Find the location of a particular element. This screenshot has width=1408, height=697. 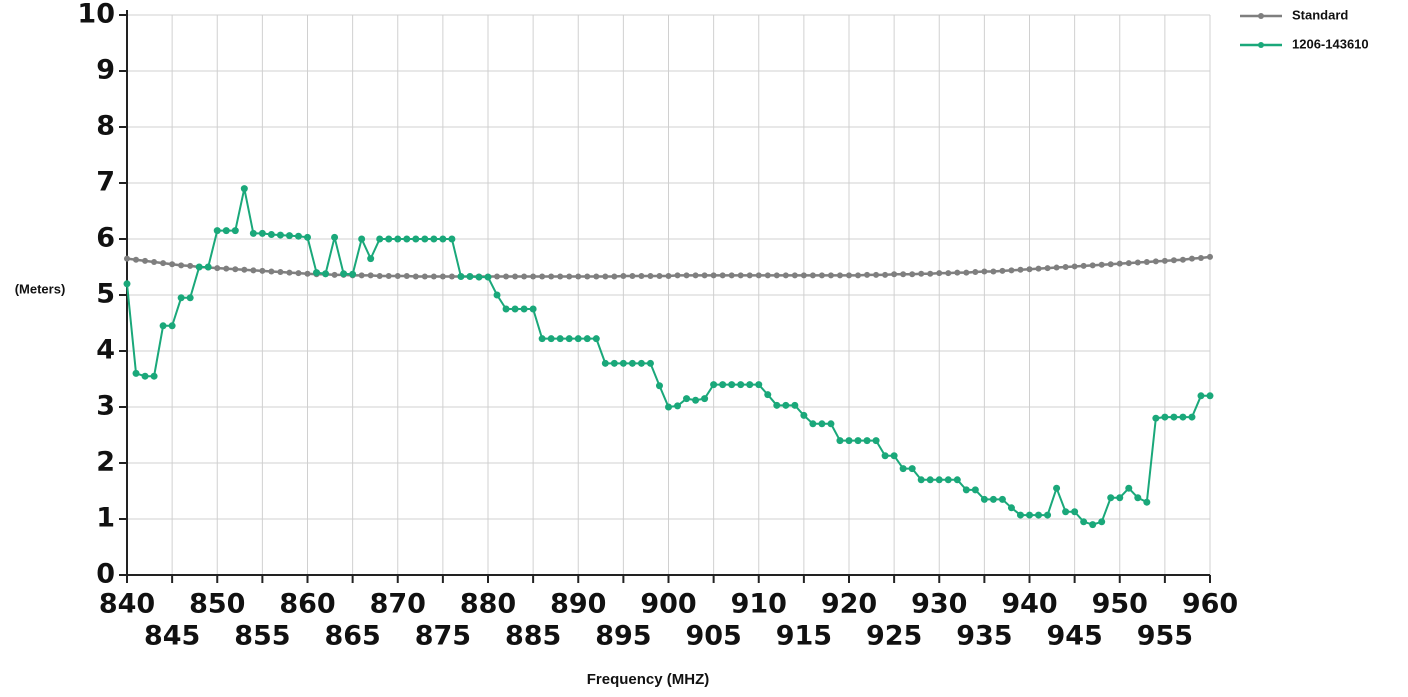

x-tick-label: 940 is located at coordinates (1029, 604).